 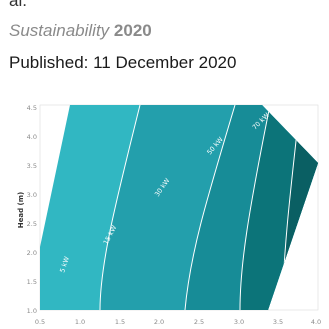 I want to click on x-tick-label: 1.0, so click(x=80, y=322).